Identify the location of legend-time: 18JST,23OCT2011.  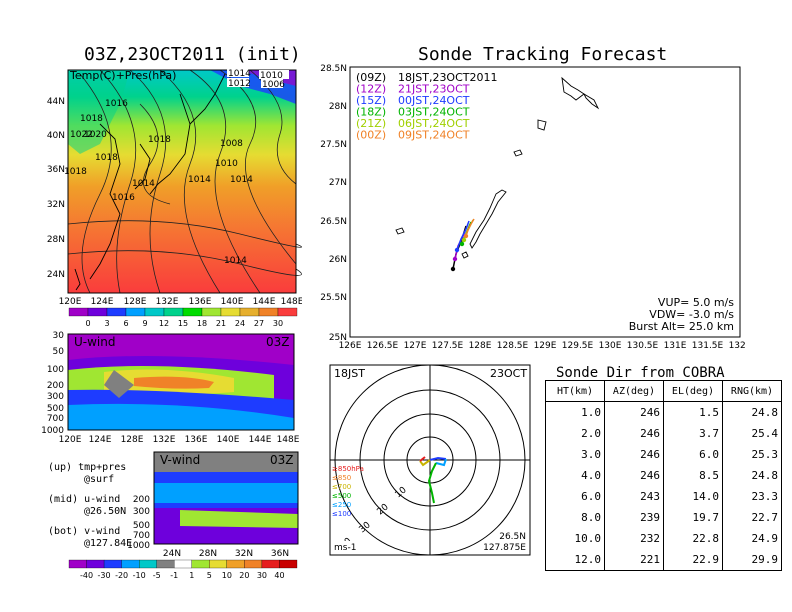
(448, 77).